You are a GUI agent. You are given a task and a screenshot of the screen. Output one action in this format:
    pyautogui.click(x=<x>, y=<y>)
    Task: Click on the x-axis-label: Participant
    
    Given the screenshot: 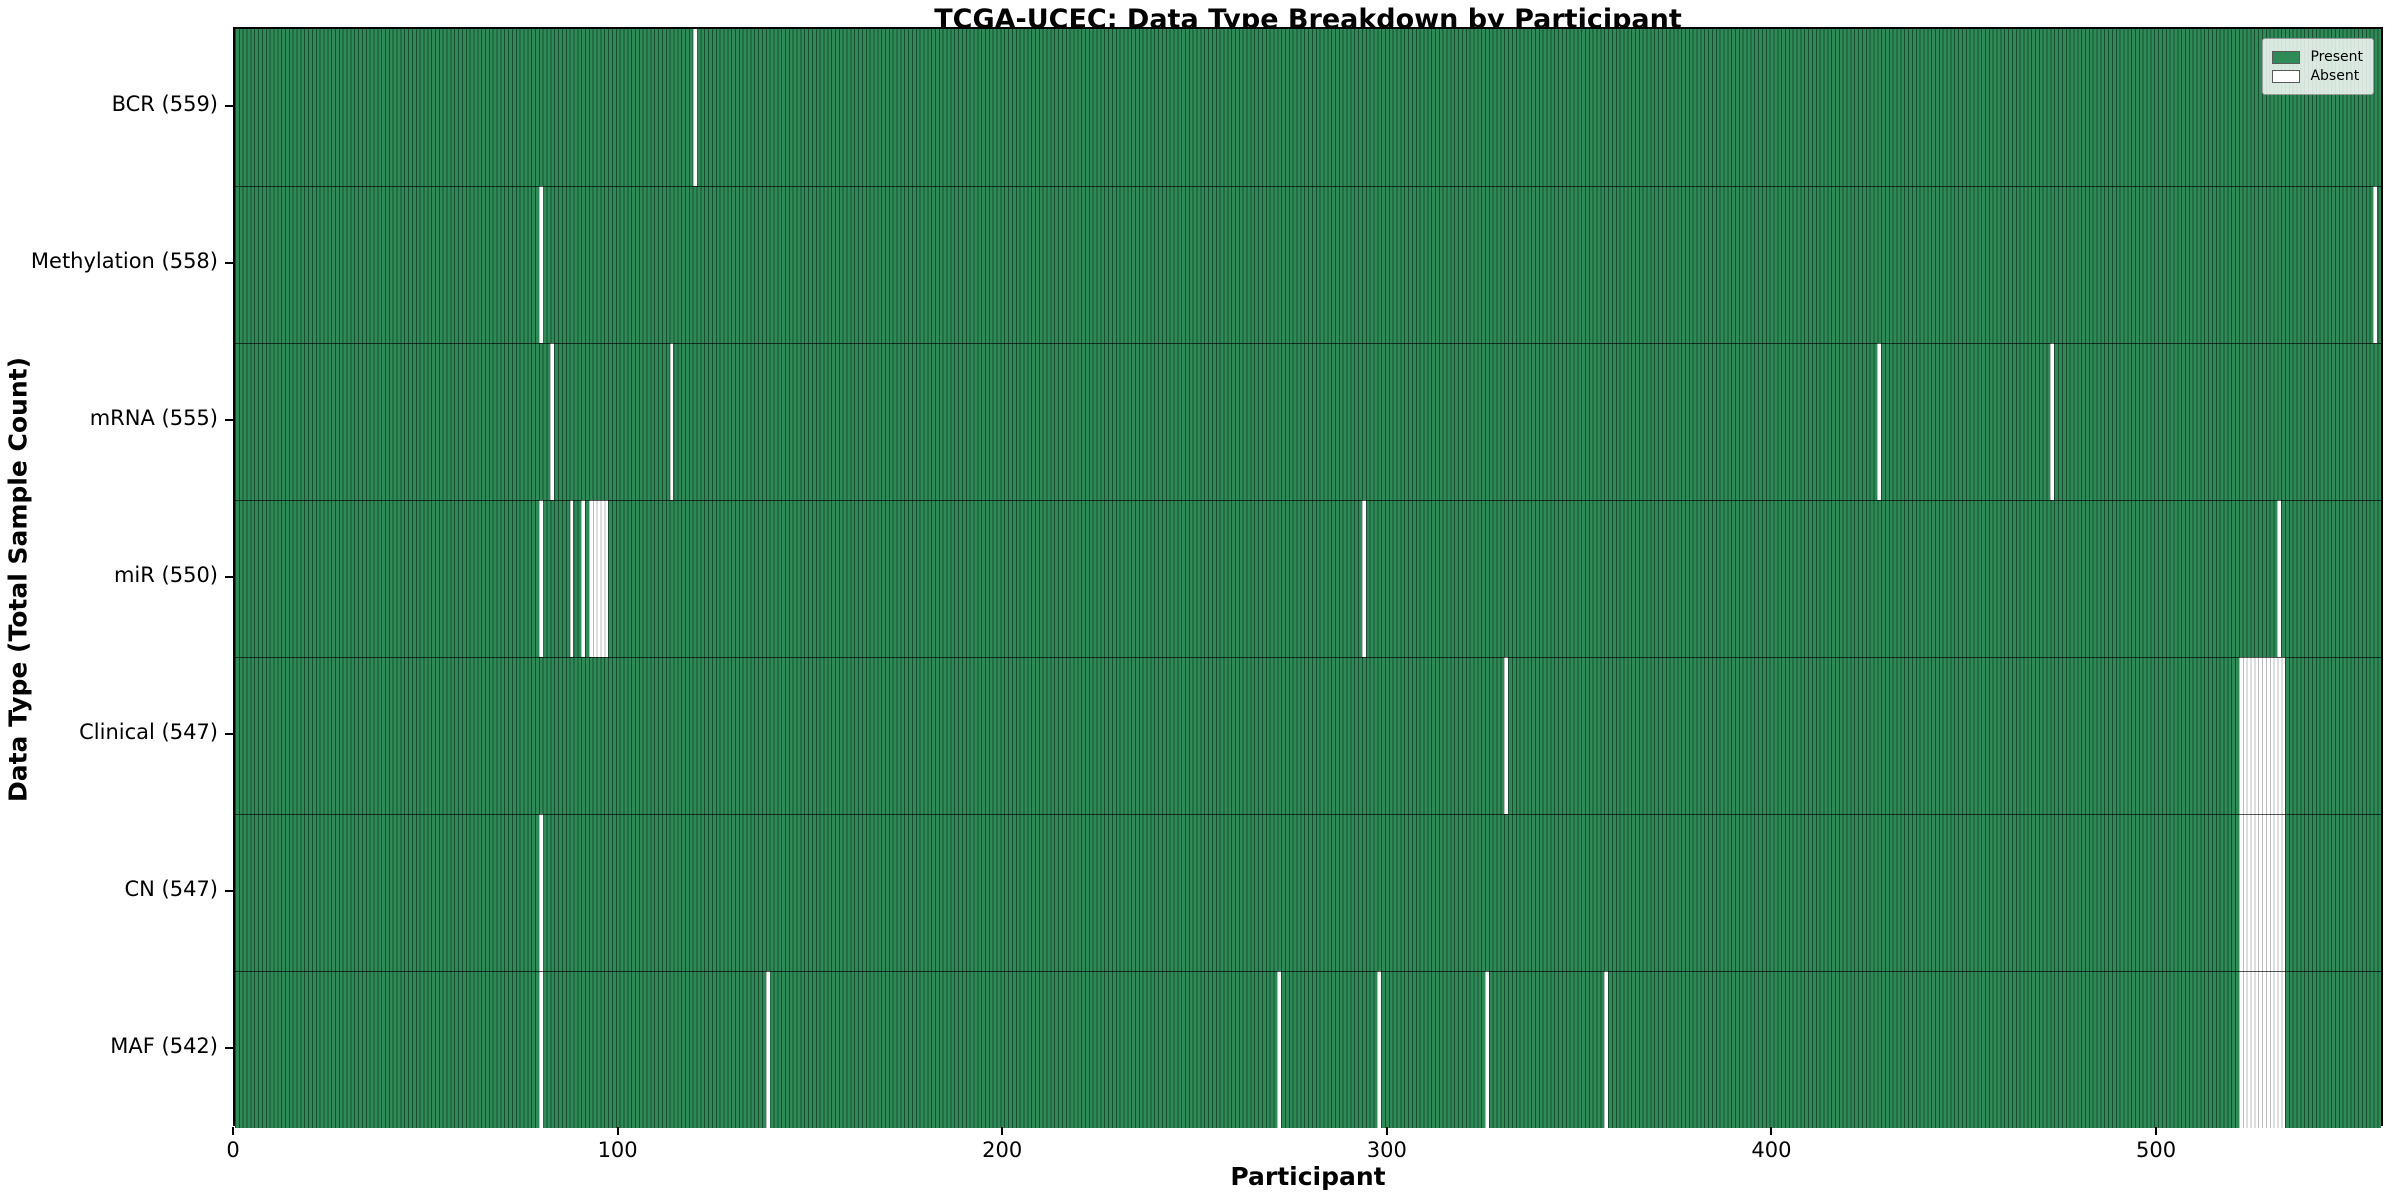 What is the action you would take?
    pyautogui.click(x=1308, y=1176)
    